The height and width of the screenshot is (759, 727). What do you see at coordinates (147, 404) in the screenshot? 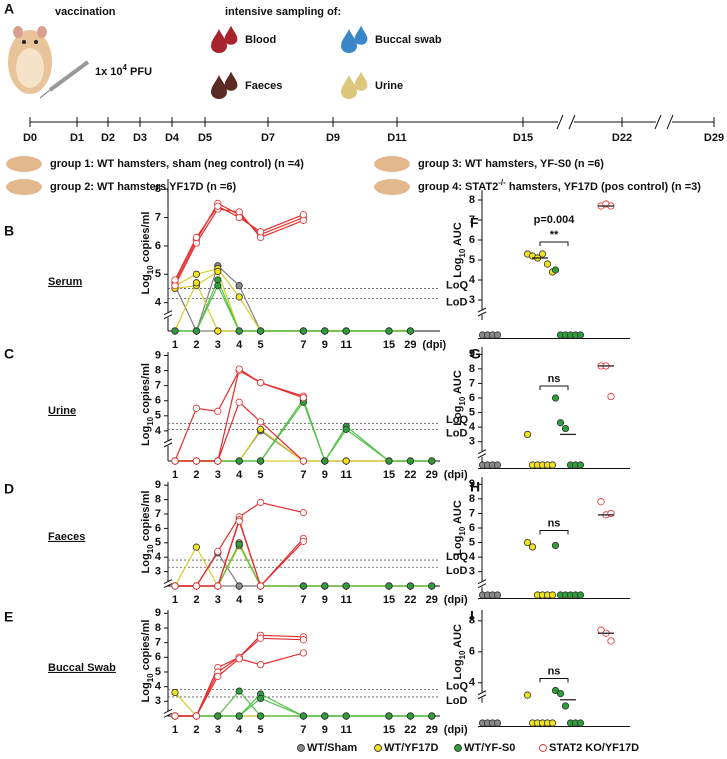
I see `y-axis-label: Log10 copies/ml` at bounding box center [147, 404].